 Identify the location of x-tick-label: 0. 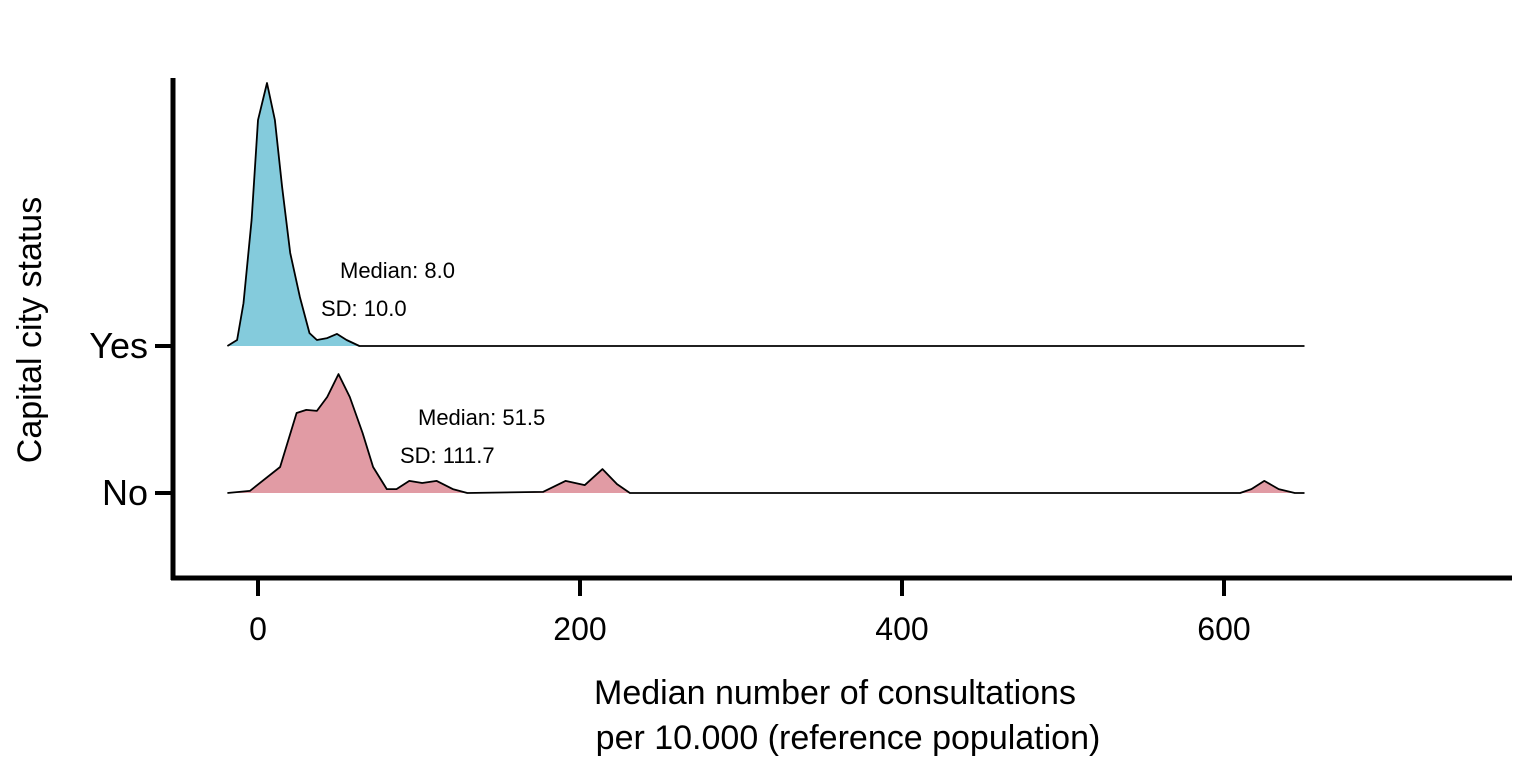
(258, 629).